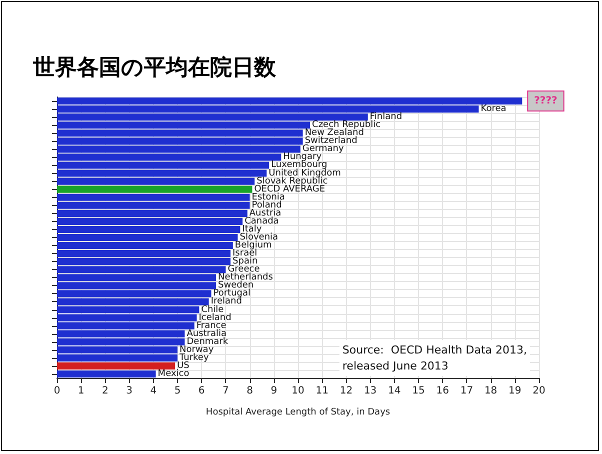  Describe the element at coordinates (493, 109) in the screenshot. I see `y-tick-label: Korea` at that location.